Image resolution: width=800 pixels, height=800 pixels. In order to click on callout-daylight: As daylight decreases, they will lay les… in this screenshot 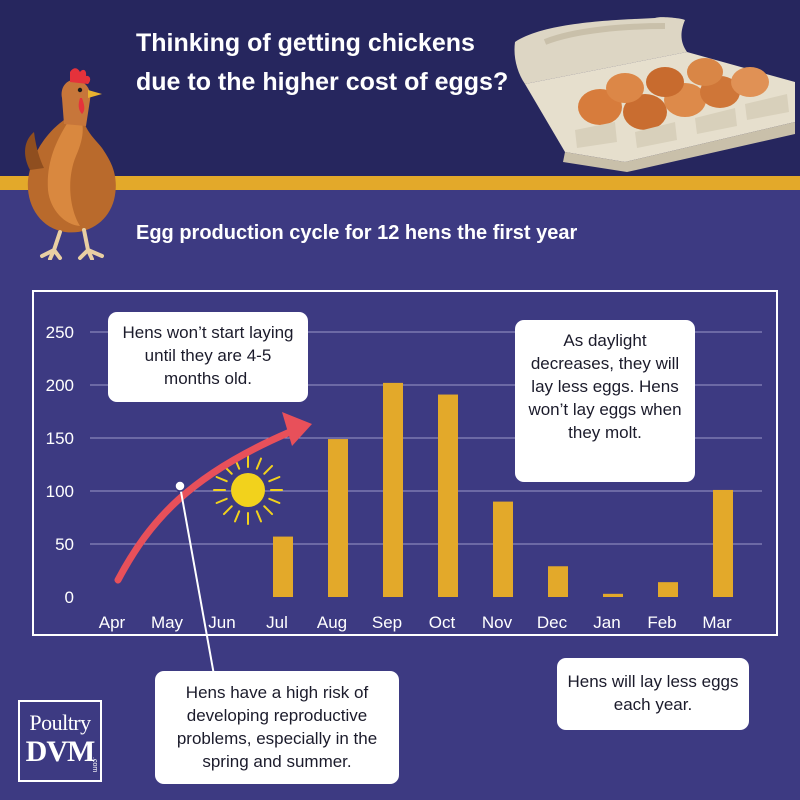, I will do `click(605, 401)`.